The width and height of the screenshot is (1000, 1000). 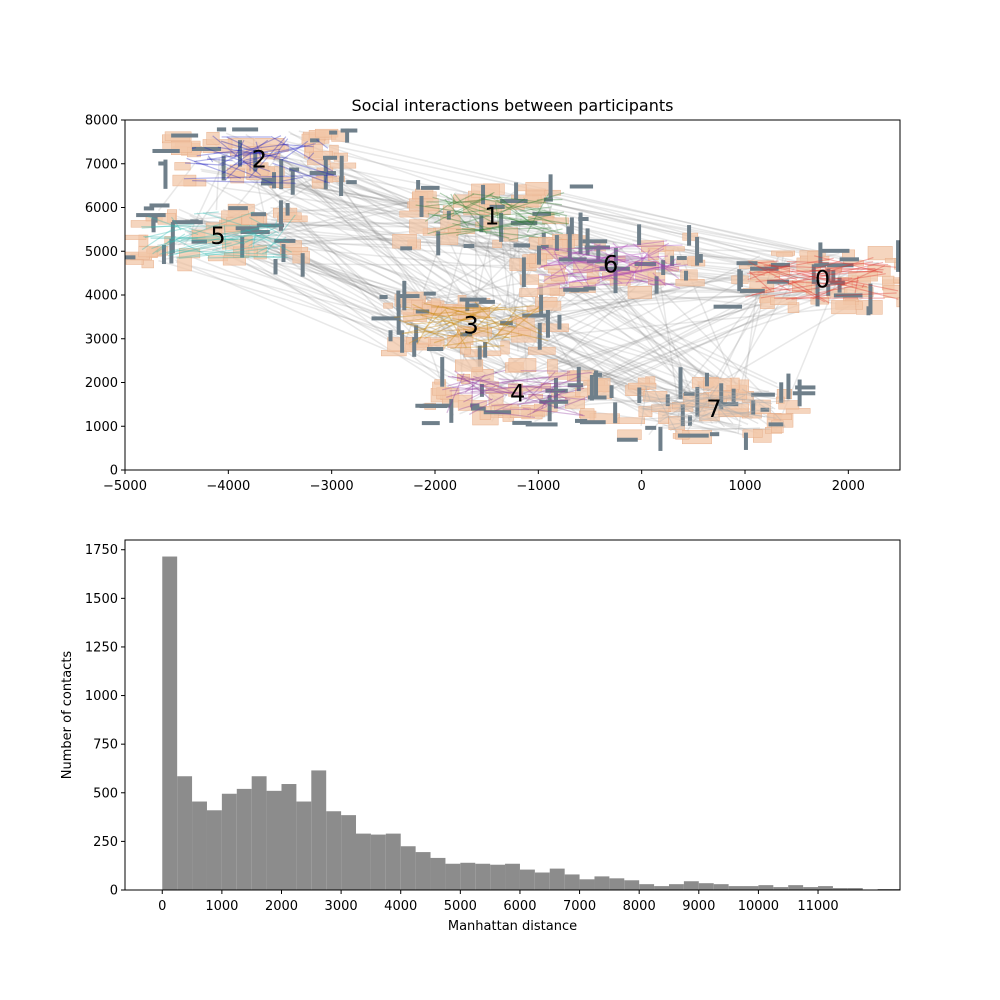 What do you see at coordinates (713, 409) in the screenshot?
I see `cluster-label-7: 7` at bounding box center [713, 409].